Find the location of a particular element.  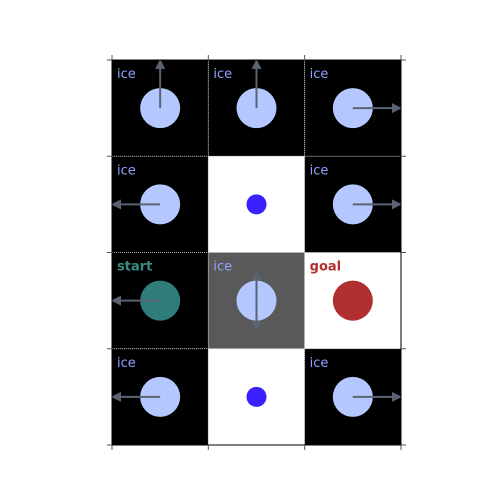

cell-empty-r1c1 is located at coordinates (256, 204).